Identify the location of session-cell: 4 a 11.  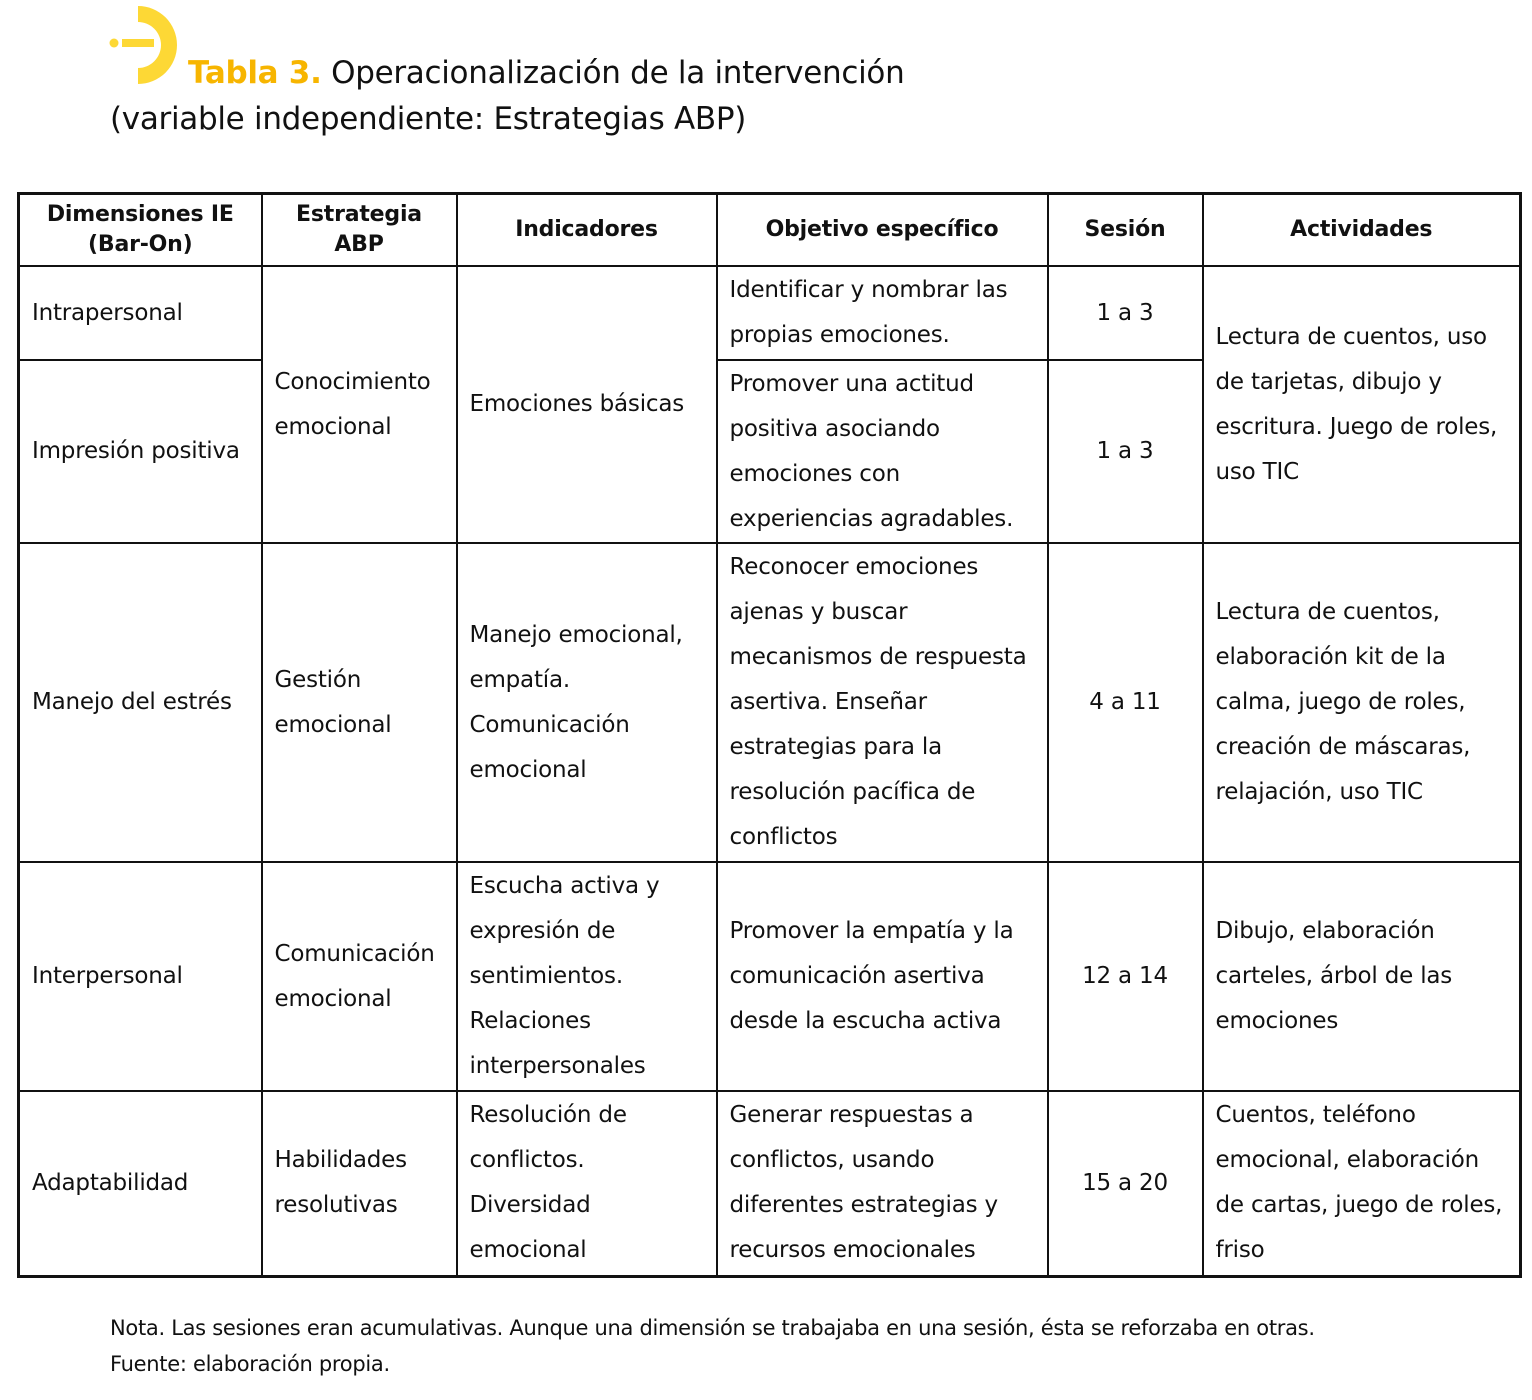
(1125, 702).